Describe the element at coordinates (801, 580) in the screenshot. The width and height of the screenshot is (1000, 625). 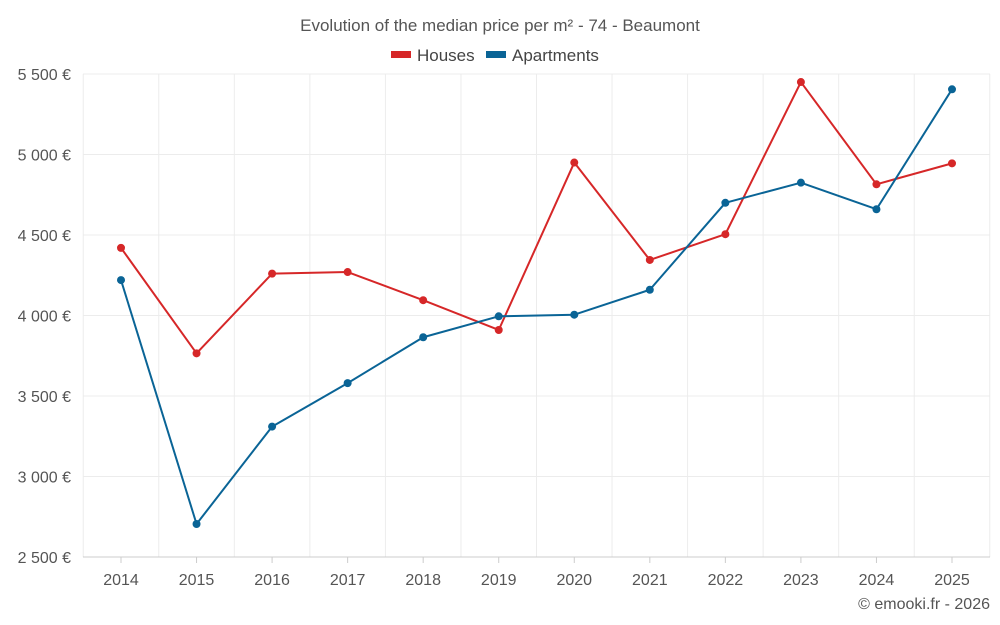
I see `x-tick-label: 2023` at that location.